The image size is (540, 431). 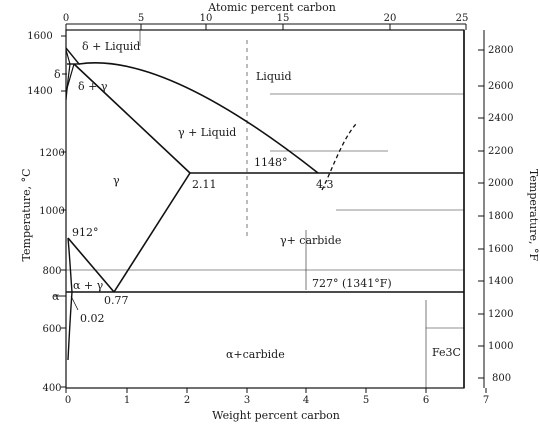 What do you see at coordinates (66, 18) in the screenshot?
I see `top-tick-label: 0` at bounding box center [66, 18].